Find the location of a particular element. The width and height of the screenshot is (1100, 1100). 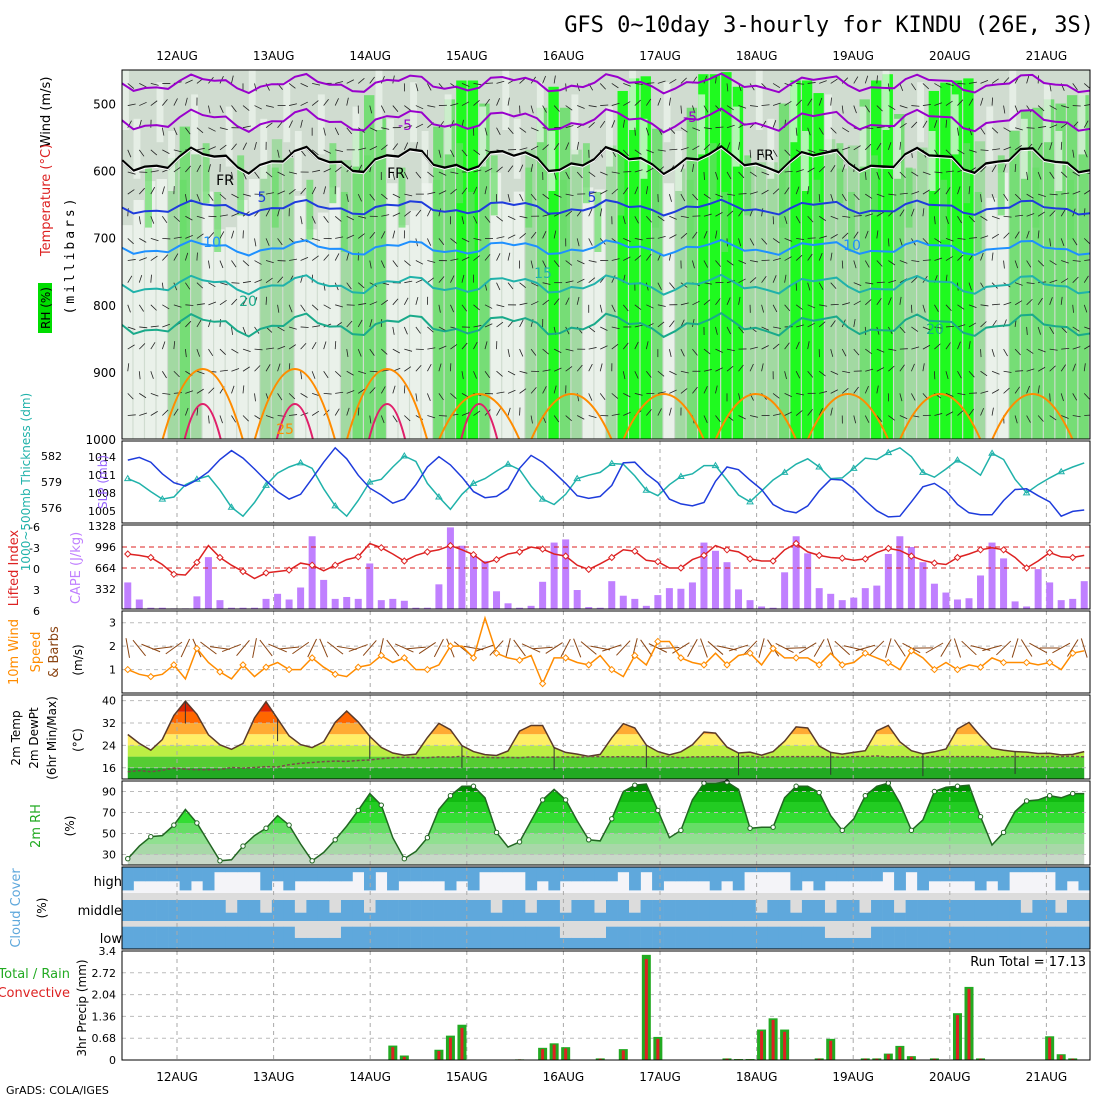

slp-tick-label: 1008 is located at coordinates (102, 493).